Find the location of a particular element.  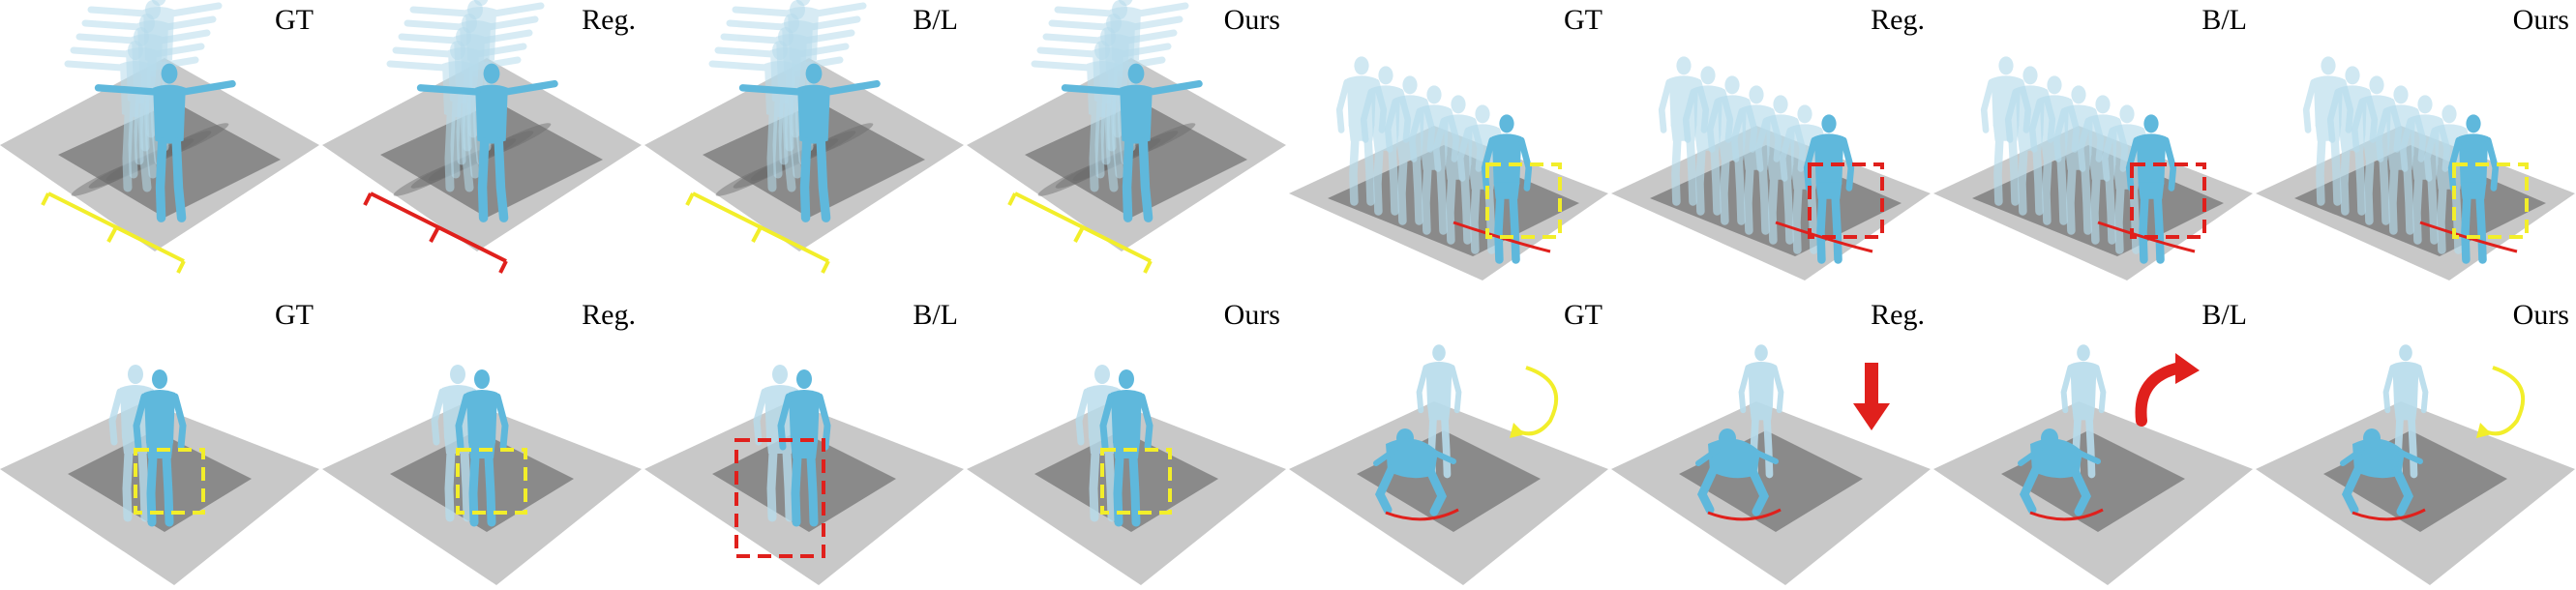

panel-walk-1: GT is located at coordinates (159, 147).